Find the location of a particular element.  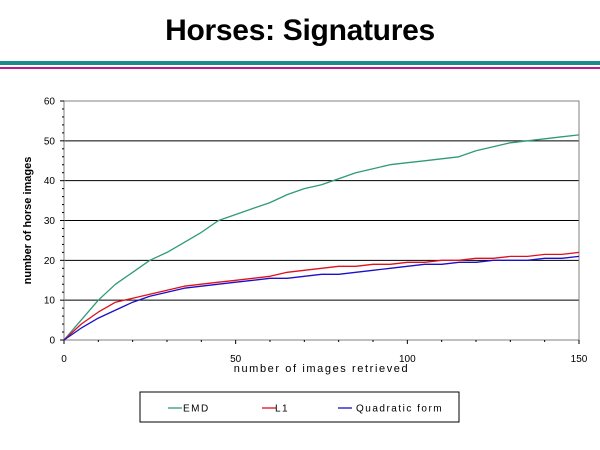

x-tick-label-50: 50 is located at coordinates (236, 359).